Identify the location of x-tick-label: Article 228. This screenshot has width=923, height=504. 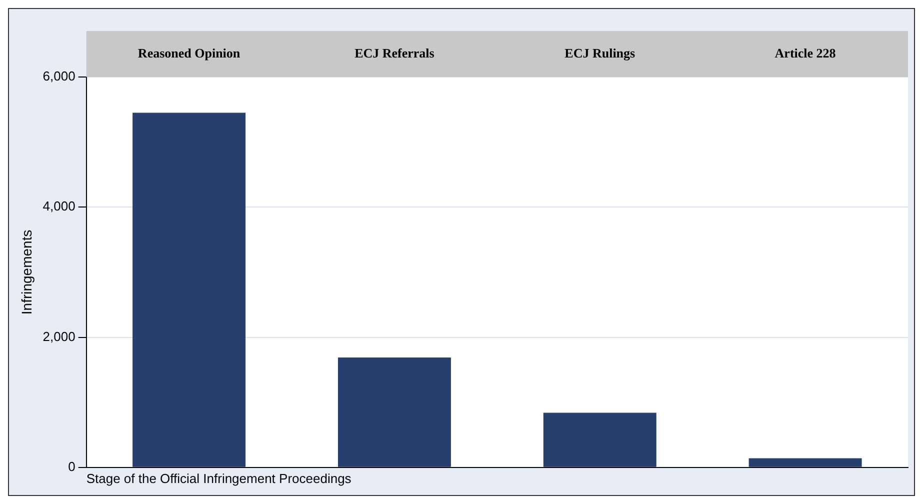
(805, 52).